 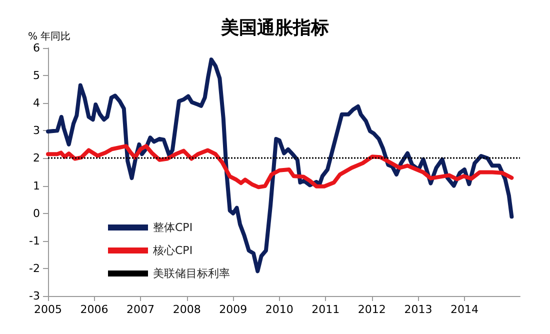 I want to click on x-tick-label: 2010, so click(x=279, y=309).